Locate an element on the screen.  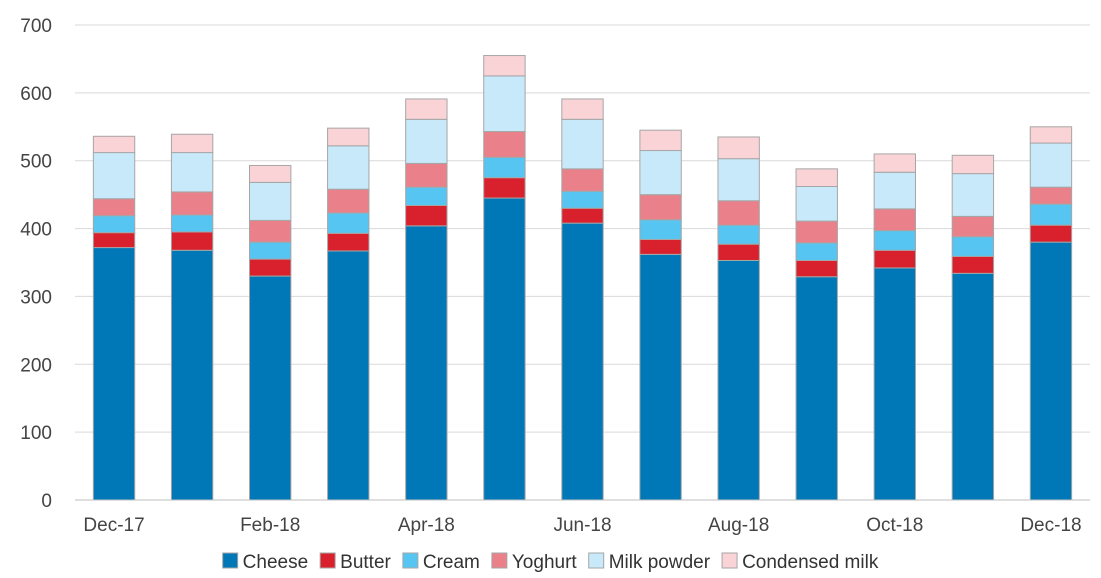
legend-swatch-butter is located at coordinates (327, 560).